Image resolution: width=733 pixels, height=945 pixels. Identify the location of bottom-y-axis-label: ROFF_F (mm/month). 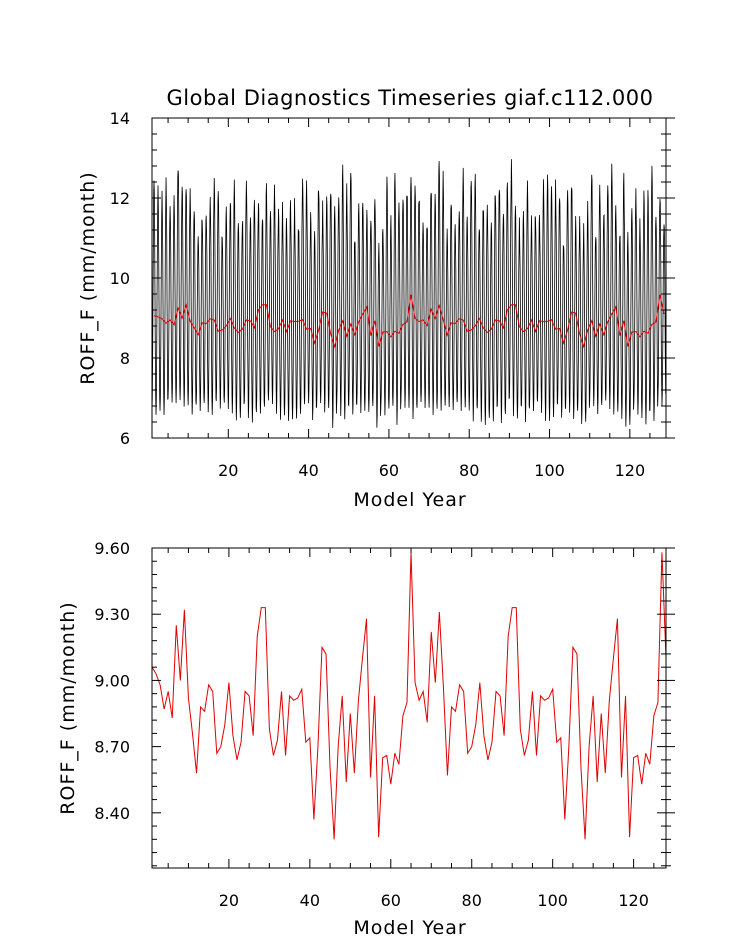
(68, 707).